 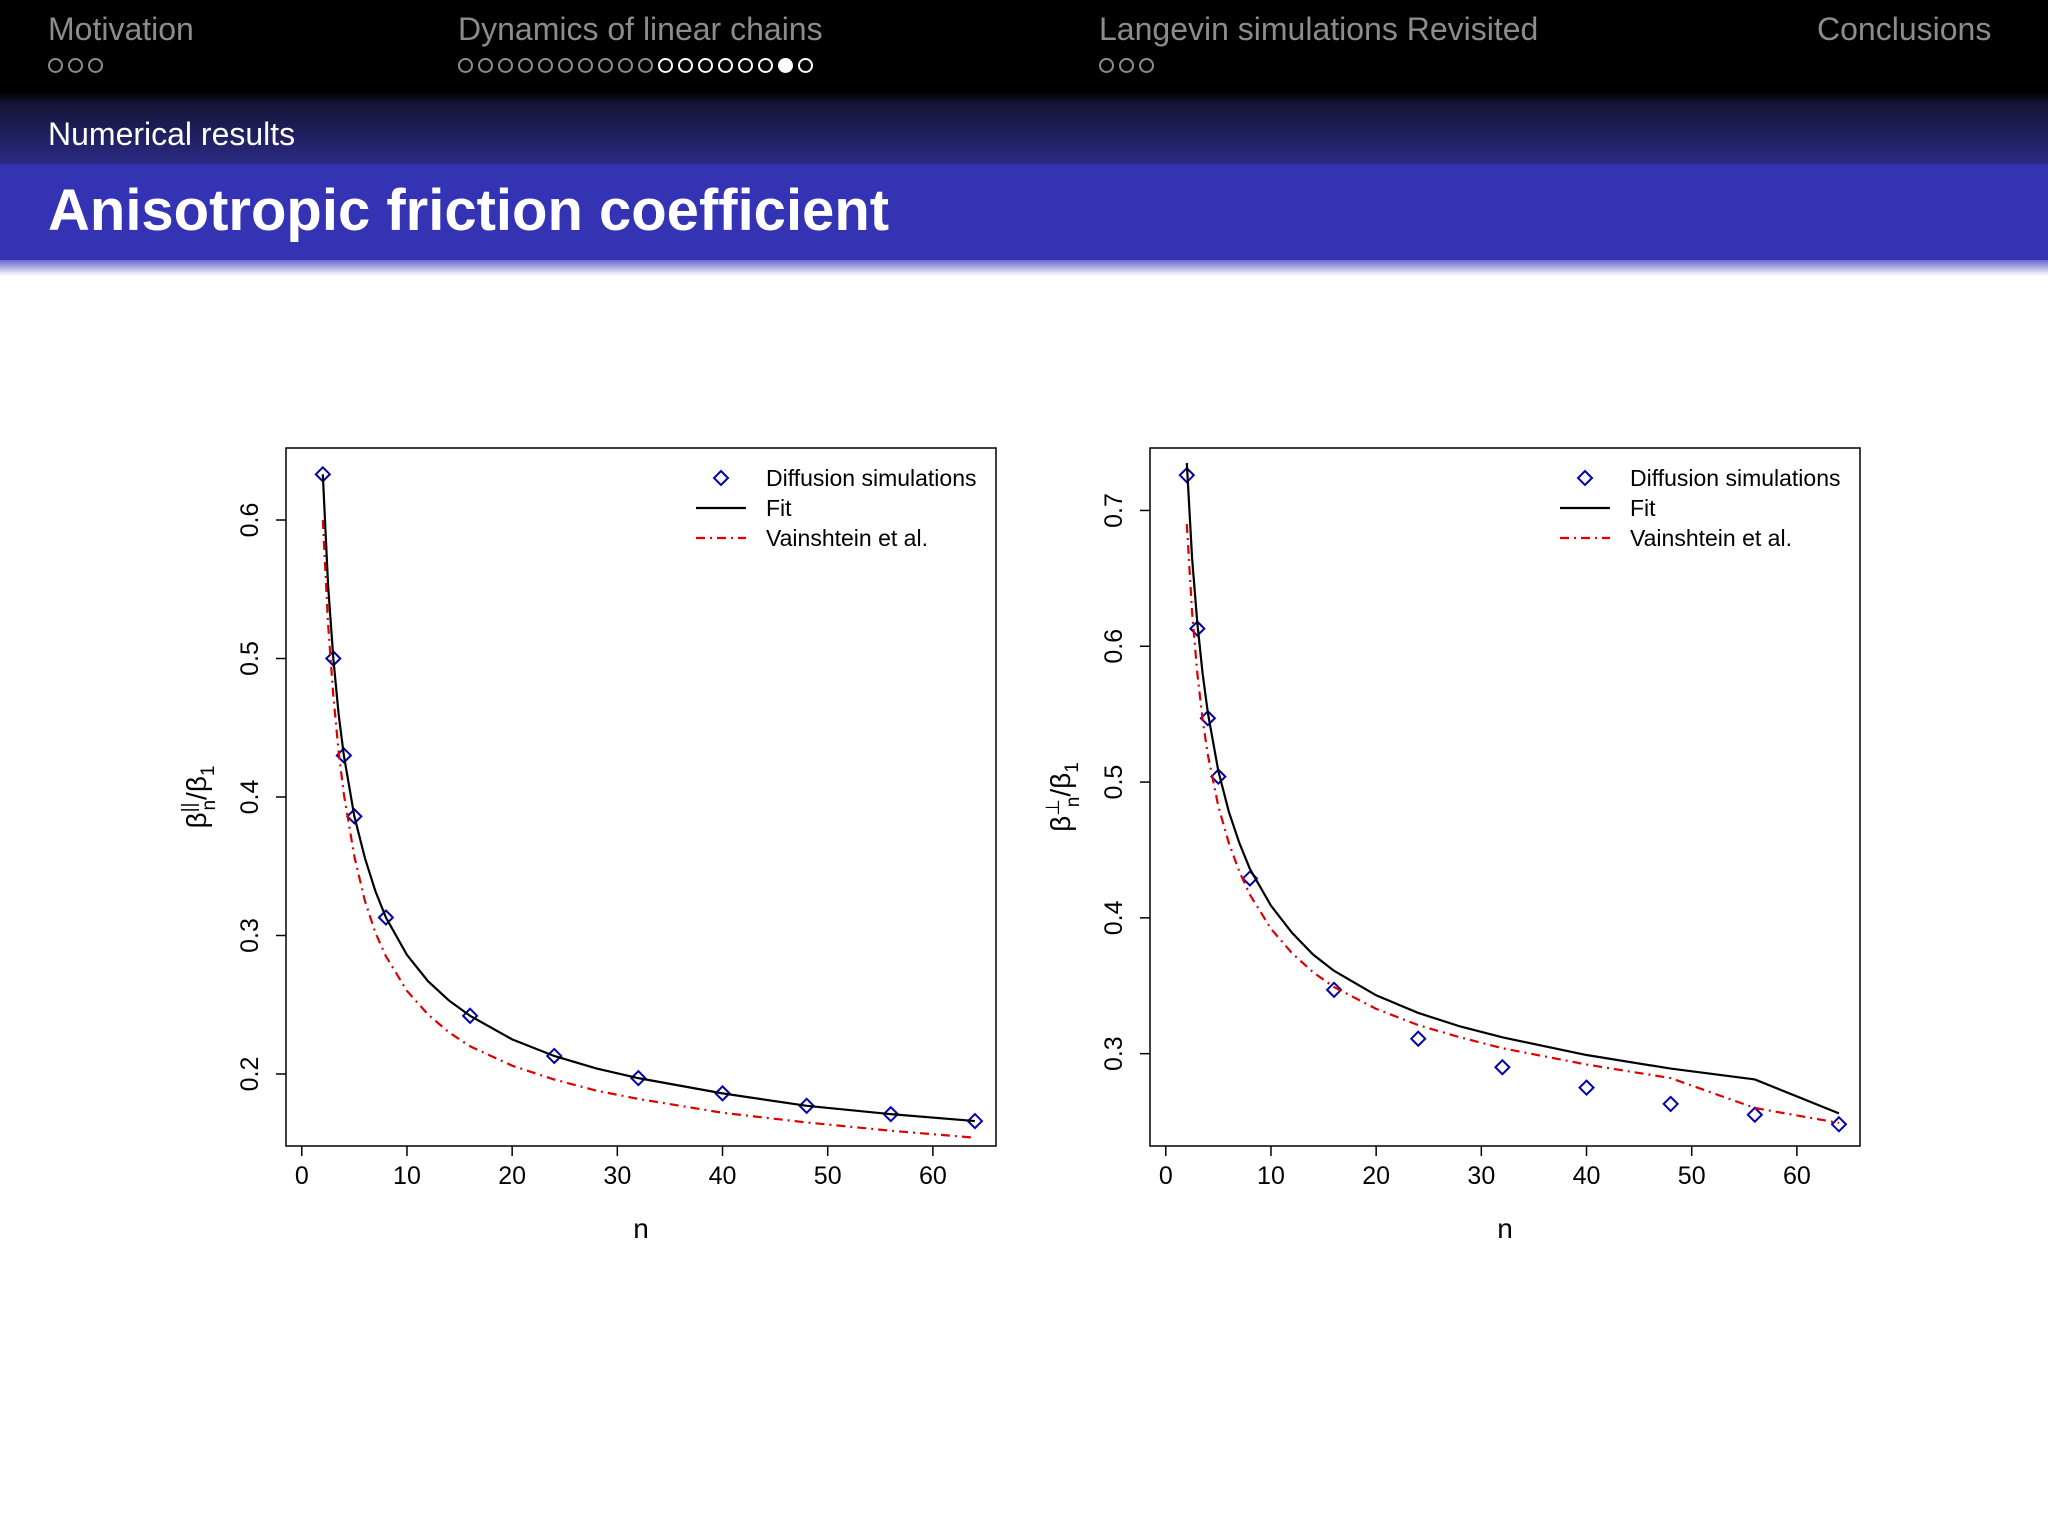 I want to click on subsection-bar: Numerical results, so click(x=1024, y=134).